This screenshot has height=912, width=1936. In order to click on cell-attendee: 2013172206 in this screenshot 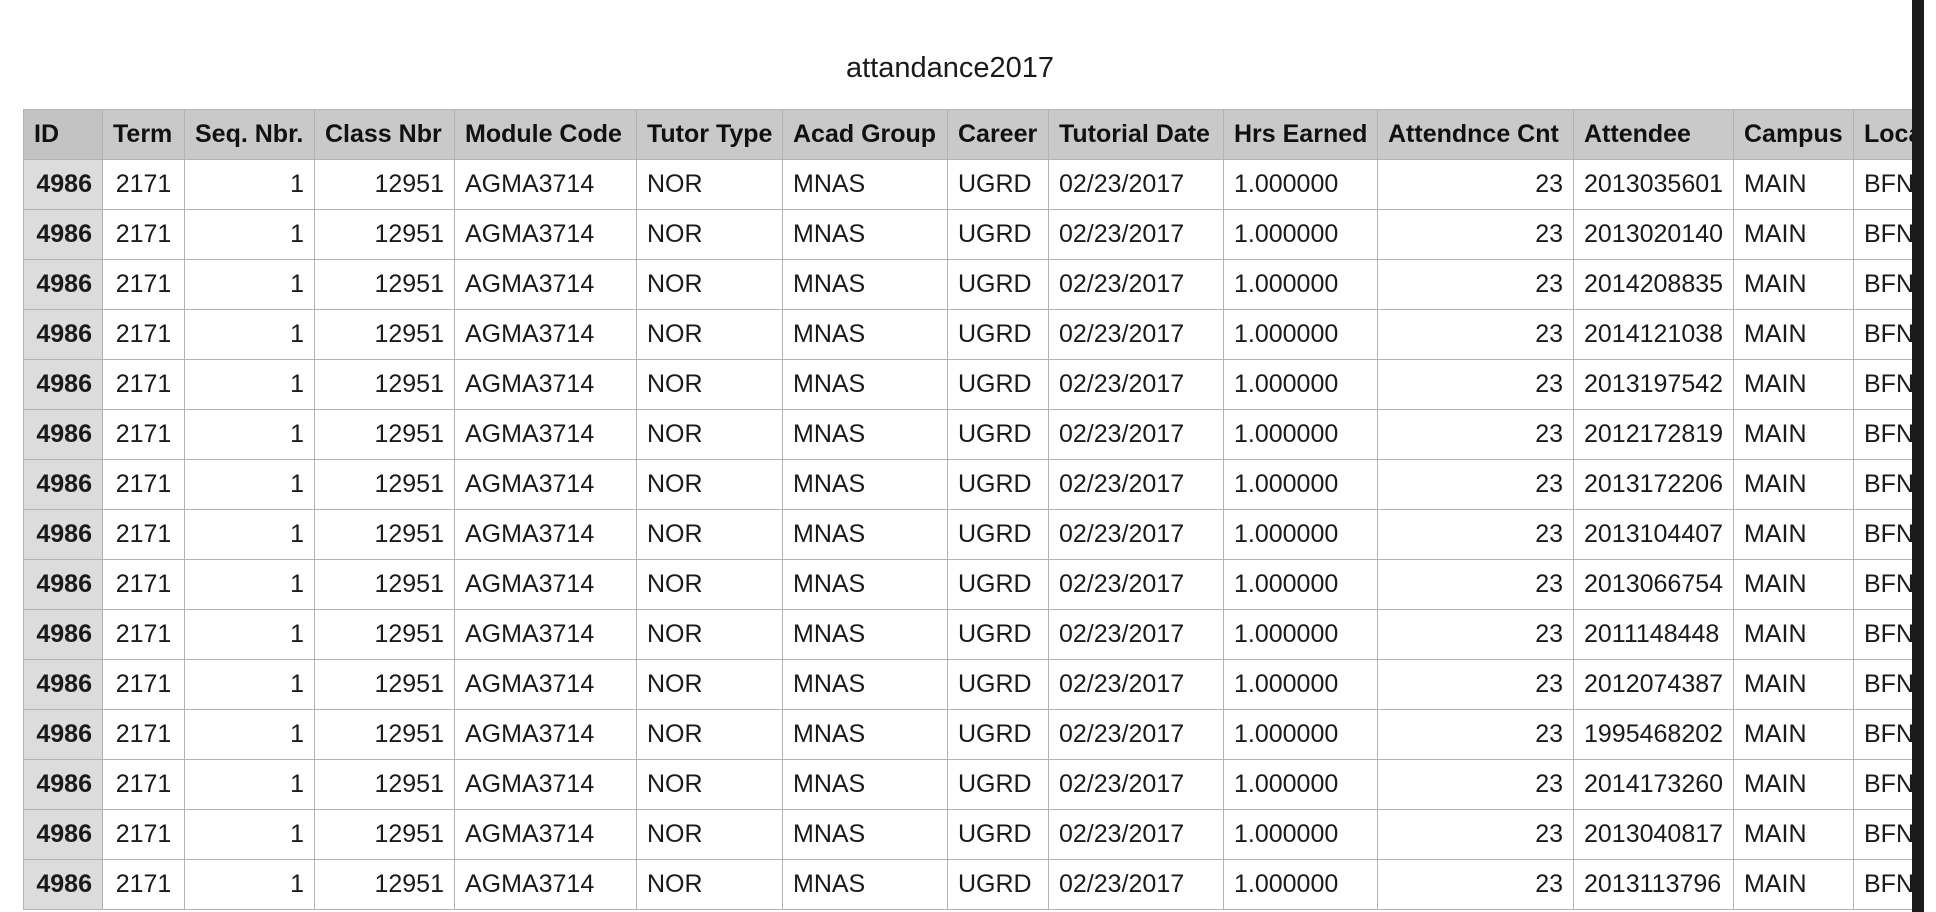, I will do `click(1653, 484)`.